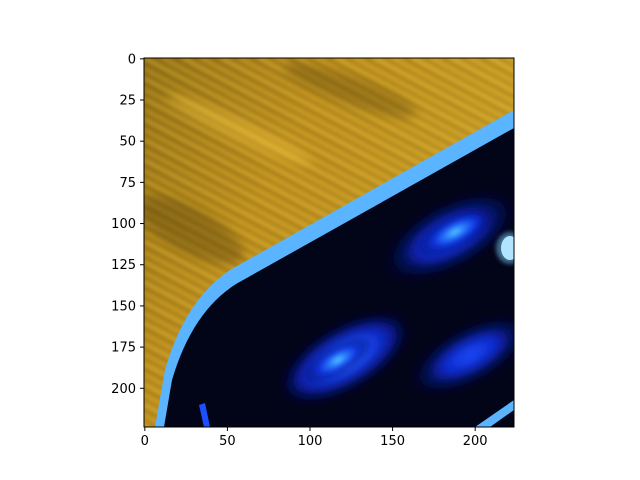 The width and height of the screenshot is (640, 480). I want to click on y-tick-label: 150, so click(123, 306).